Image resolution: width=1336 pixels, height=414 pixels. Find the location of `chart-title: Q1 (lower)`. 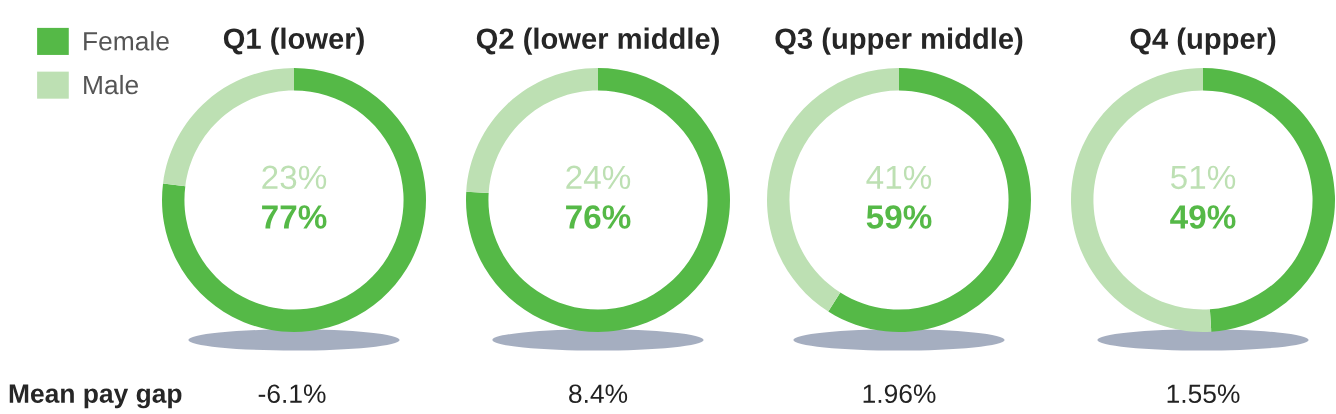

chart-title: Q1 (lower) is located at coordinates (293, 41).